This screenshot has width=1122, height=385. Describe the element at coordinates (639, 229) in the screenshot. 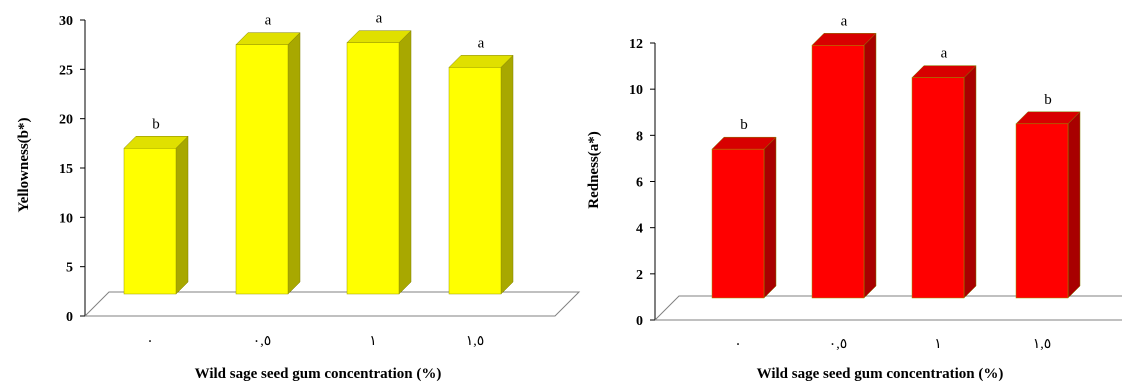

I see `y-tick-label: 4` at that location.